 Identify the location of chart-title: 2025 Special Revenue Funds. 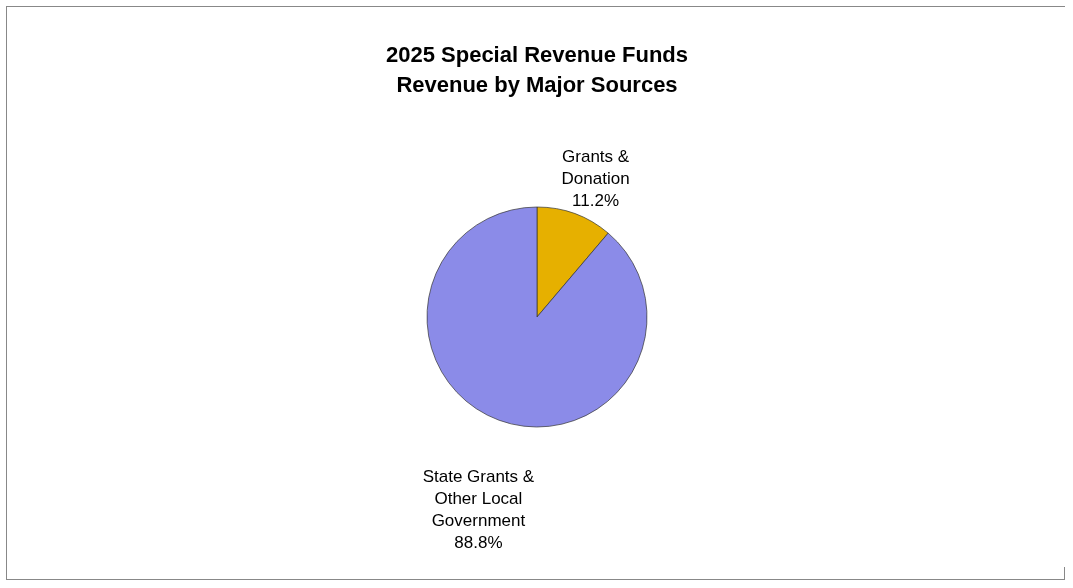
(537, 54).